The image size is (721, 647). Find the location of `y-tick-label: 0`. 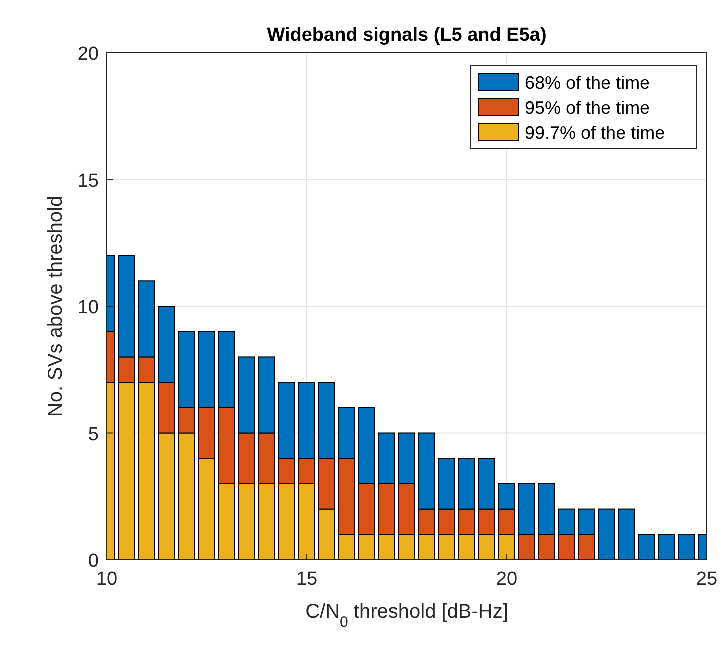

y-tick-label: 0 is located at coordinates (93, 561).